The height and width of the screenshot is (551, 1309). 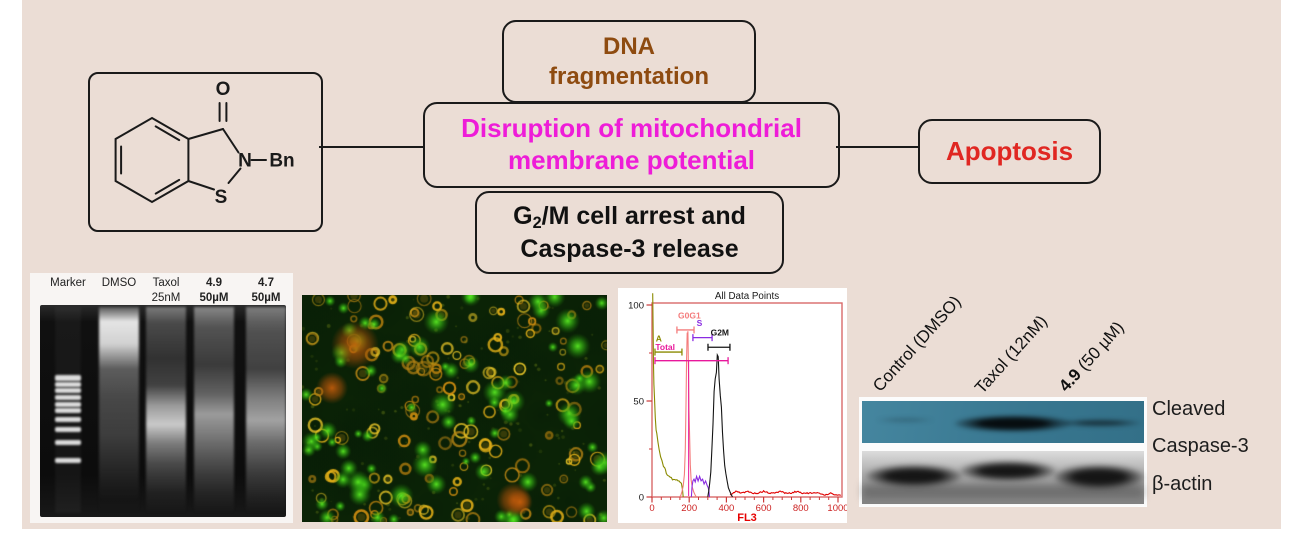 I want to click on compound-structure-box: O N S Bn, so click(x=205, y=152).